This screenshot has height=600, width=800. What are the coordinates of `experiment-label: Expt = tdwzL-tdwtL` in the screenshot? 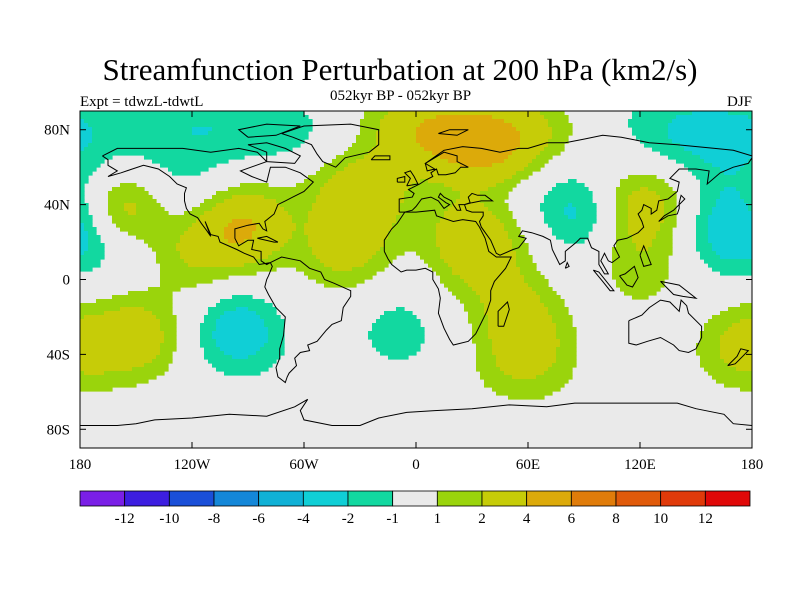 It's located at (142, 102).